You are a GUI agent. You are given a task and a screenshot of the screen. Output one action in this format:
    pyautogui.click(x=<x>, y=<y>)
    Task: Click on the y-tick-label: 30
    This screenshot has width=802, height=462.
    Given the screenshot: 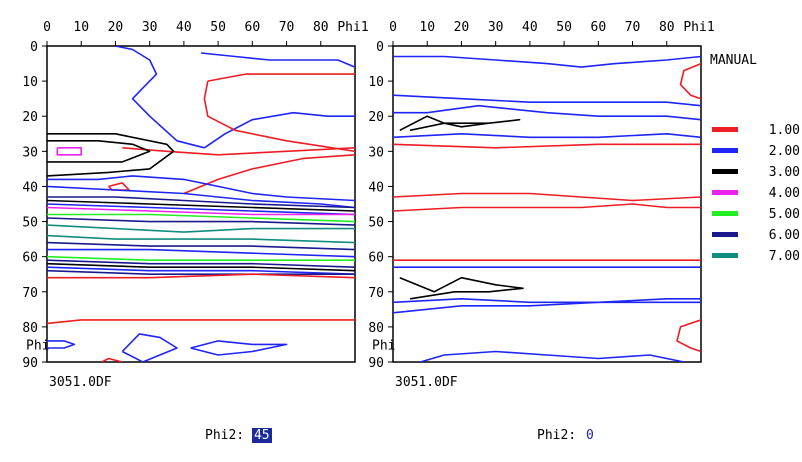 What is the action you would take?
    pyautogui.click(x=30, y=152)
    